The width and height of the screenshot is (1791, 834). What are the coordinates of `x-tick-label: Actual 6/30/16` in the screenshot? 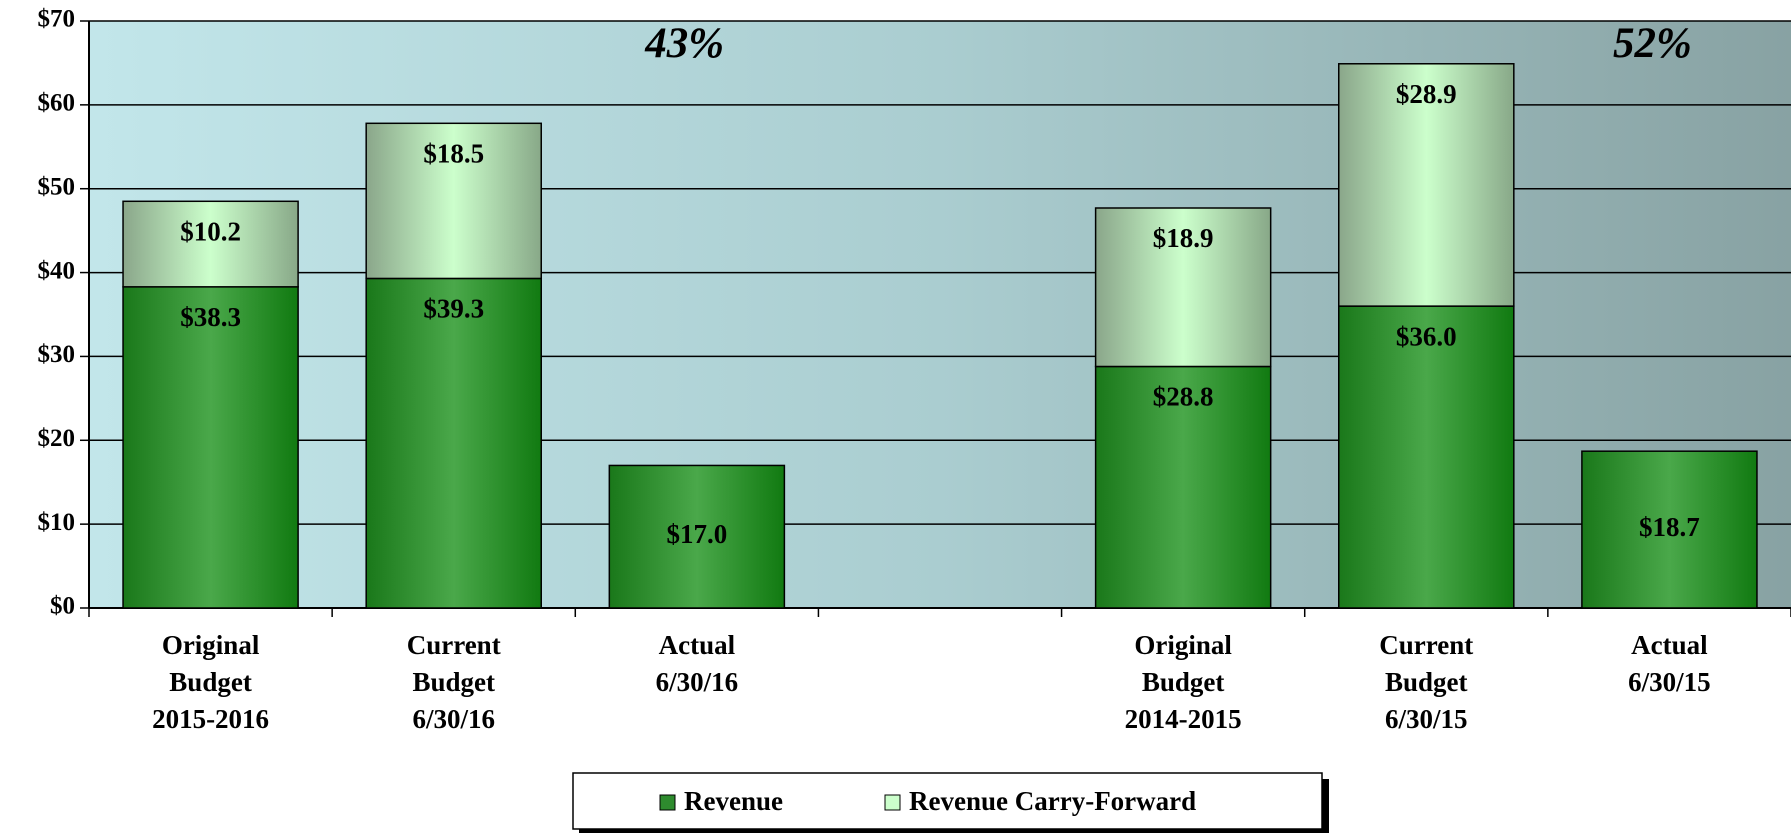 It's located at (697, 663).